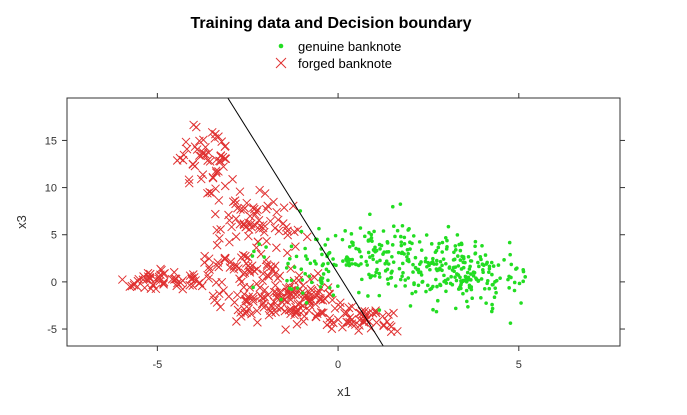 This screenshot has width=687, height=415. I want to click on legend-genuine-marker, so click(281, 46).